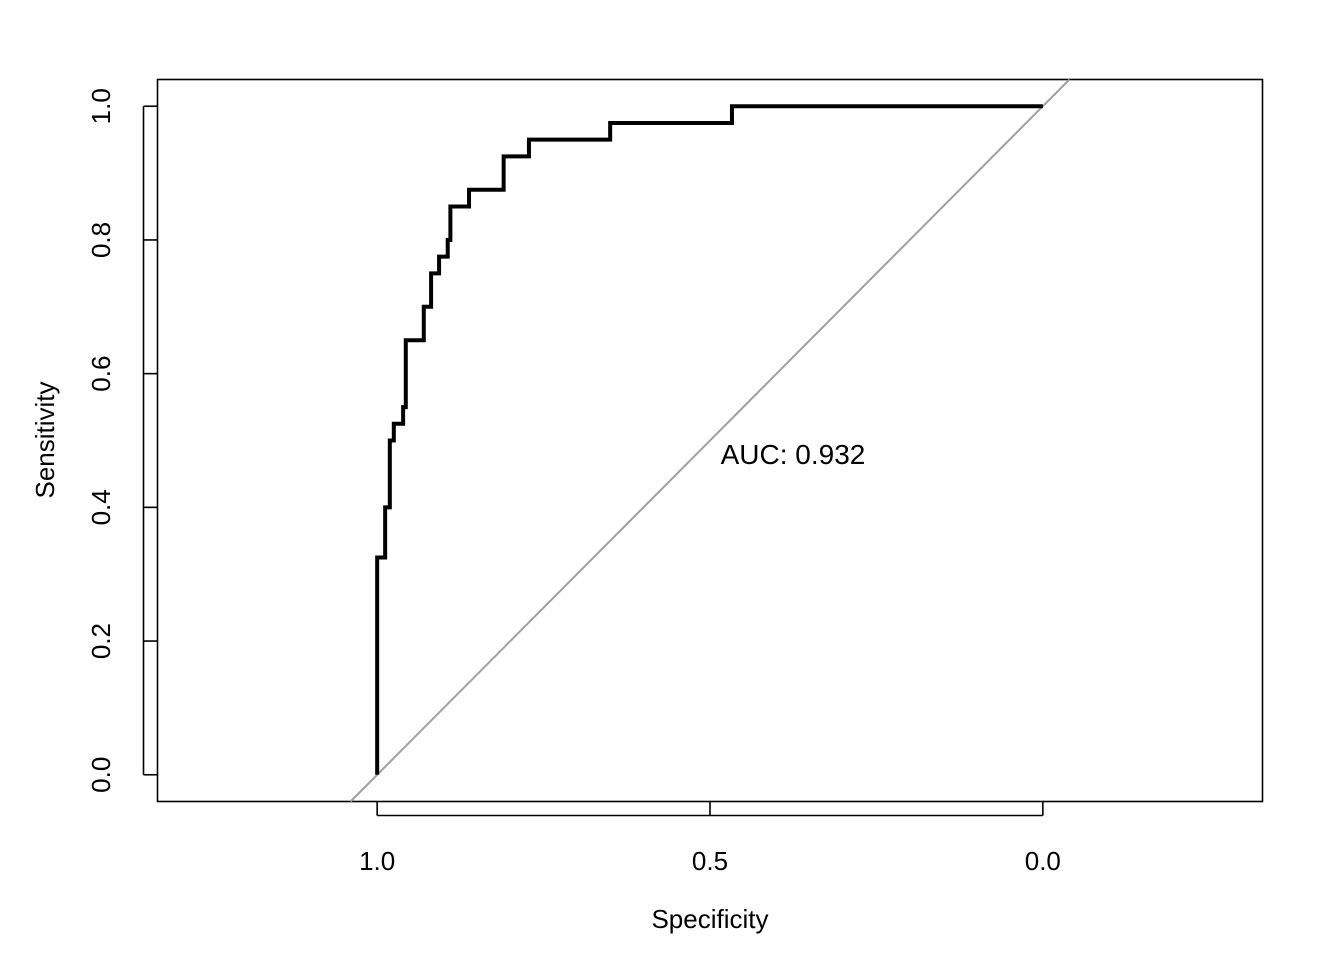  Describe the element at coordinates (377, 861) in the screenshot. I see `x-tick-label: 1.0` at that location.